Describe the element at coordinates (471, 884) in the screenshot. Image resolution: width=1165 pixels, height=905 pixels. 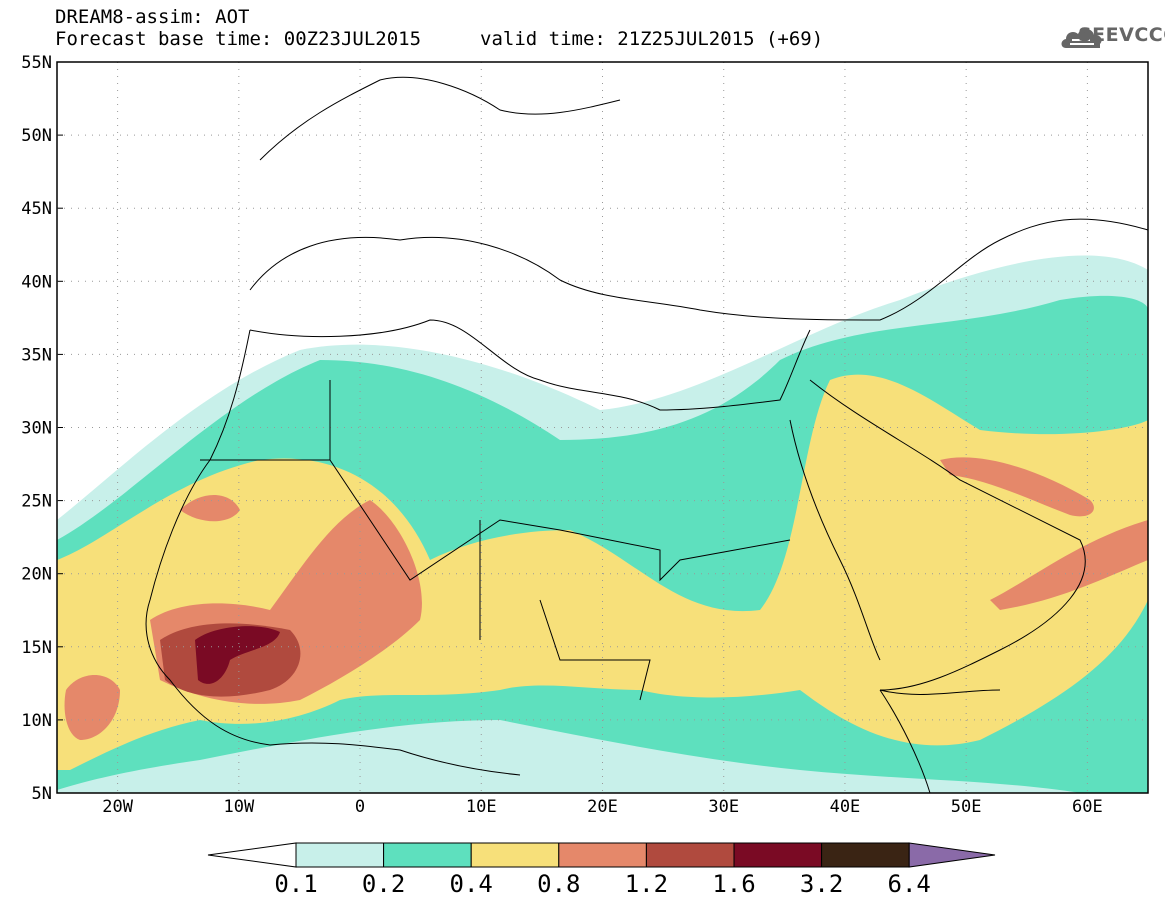
I see `colorbar-label: 0.4` at that location.